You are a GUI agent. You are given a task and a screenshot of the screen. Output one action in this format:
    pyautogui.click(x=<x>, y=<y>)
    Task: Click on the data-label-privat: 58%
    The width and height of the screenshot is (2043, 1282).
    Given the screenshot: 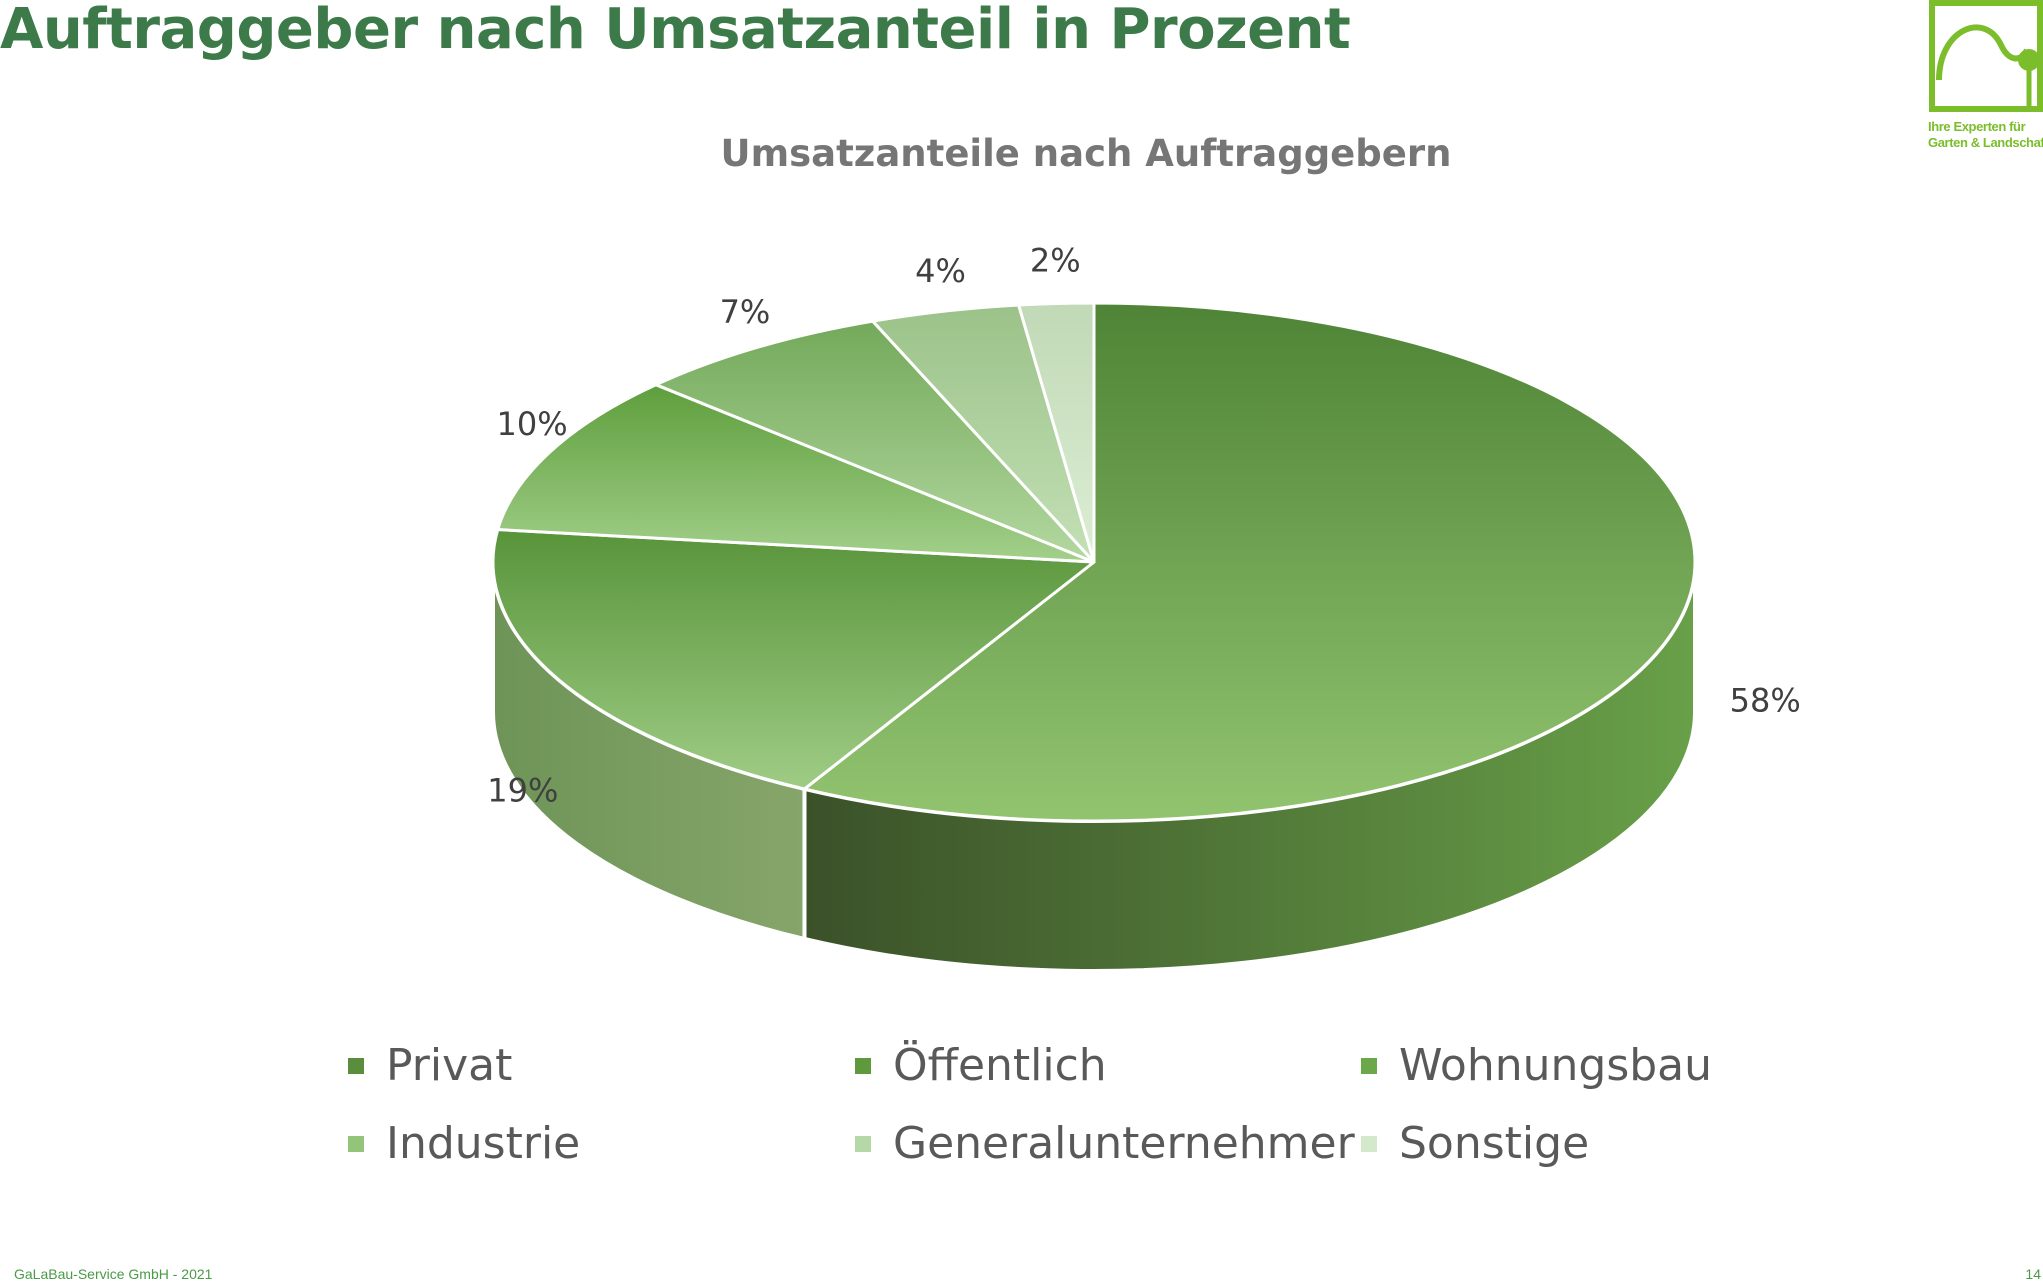 What is the action you would take?
    pyautogui.click(x=1765, y=700)
    